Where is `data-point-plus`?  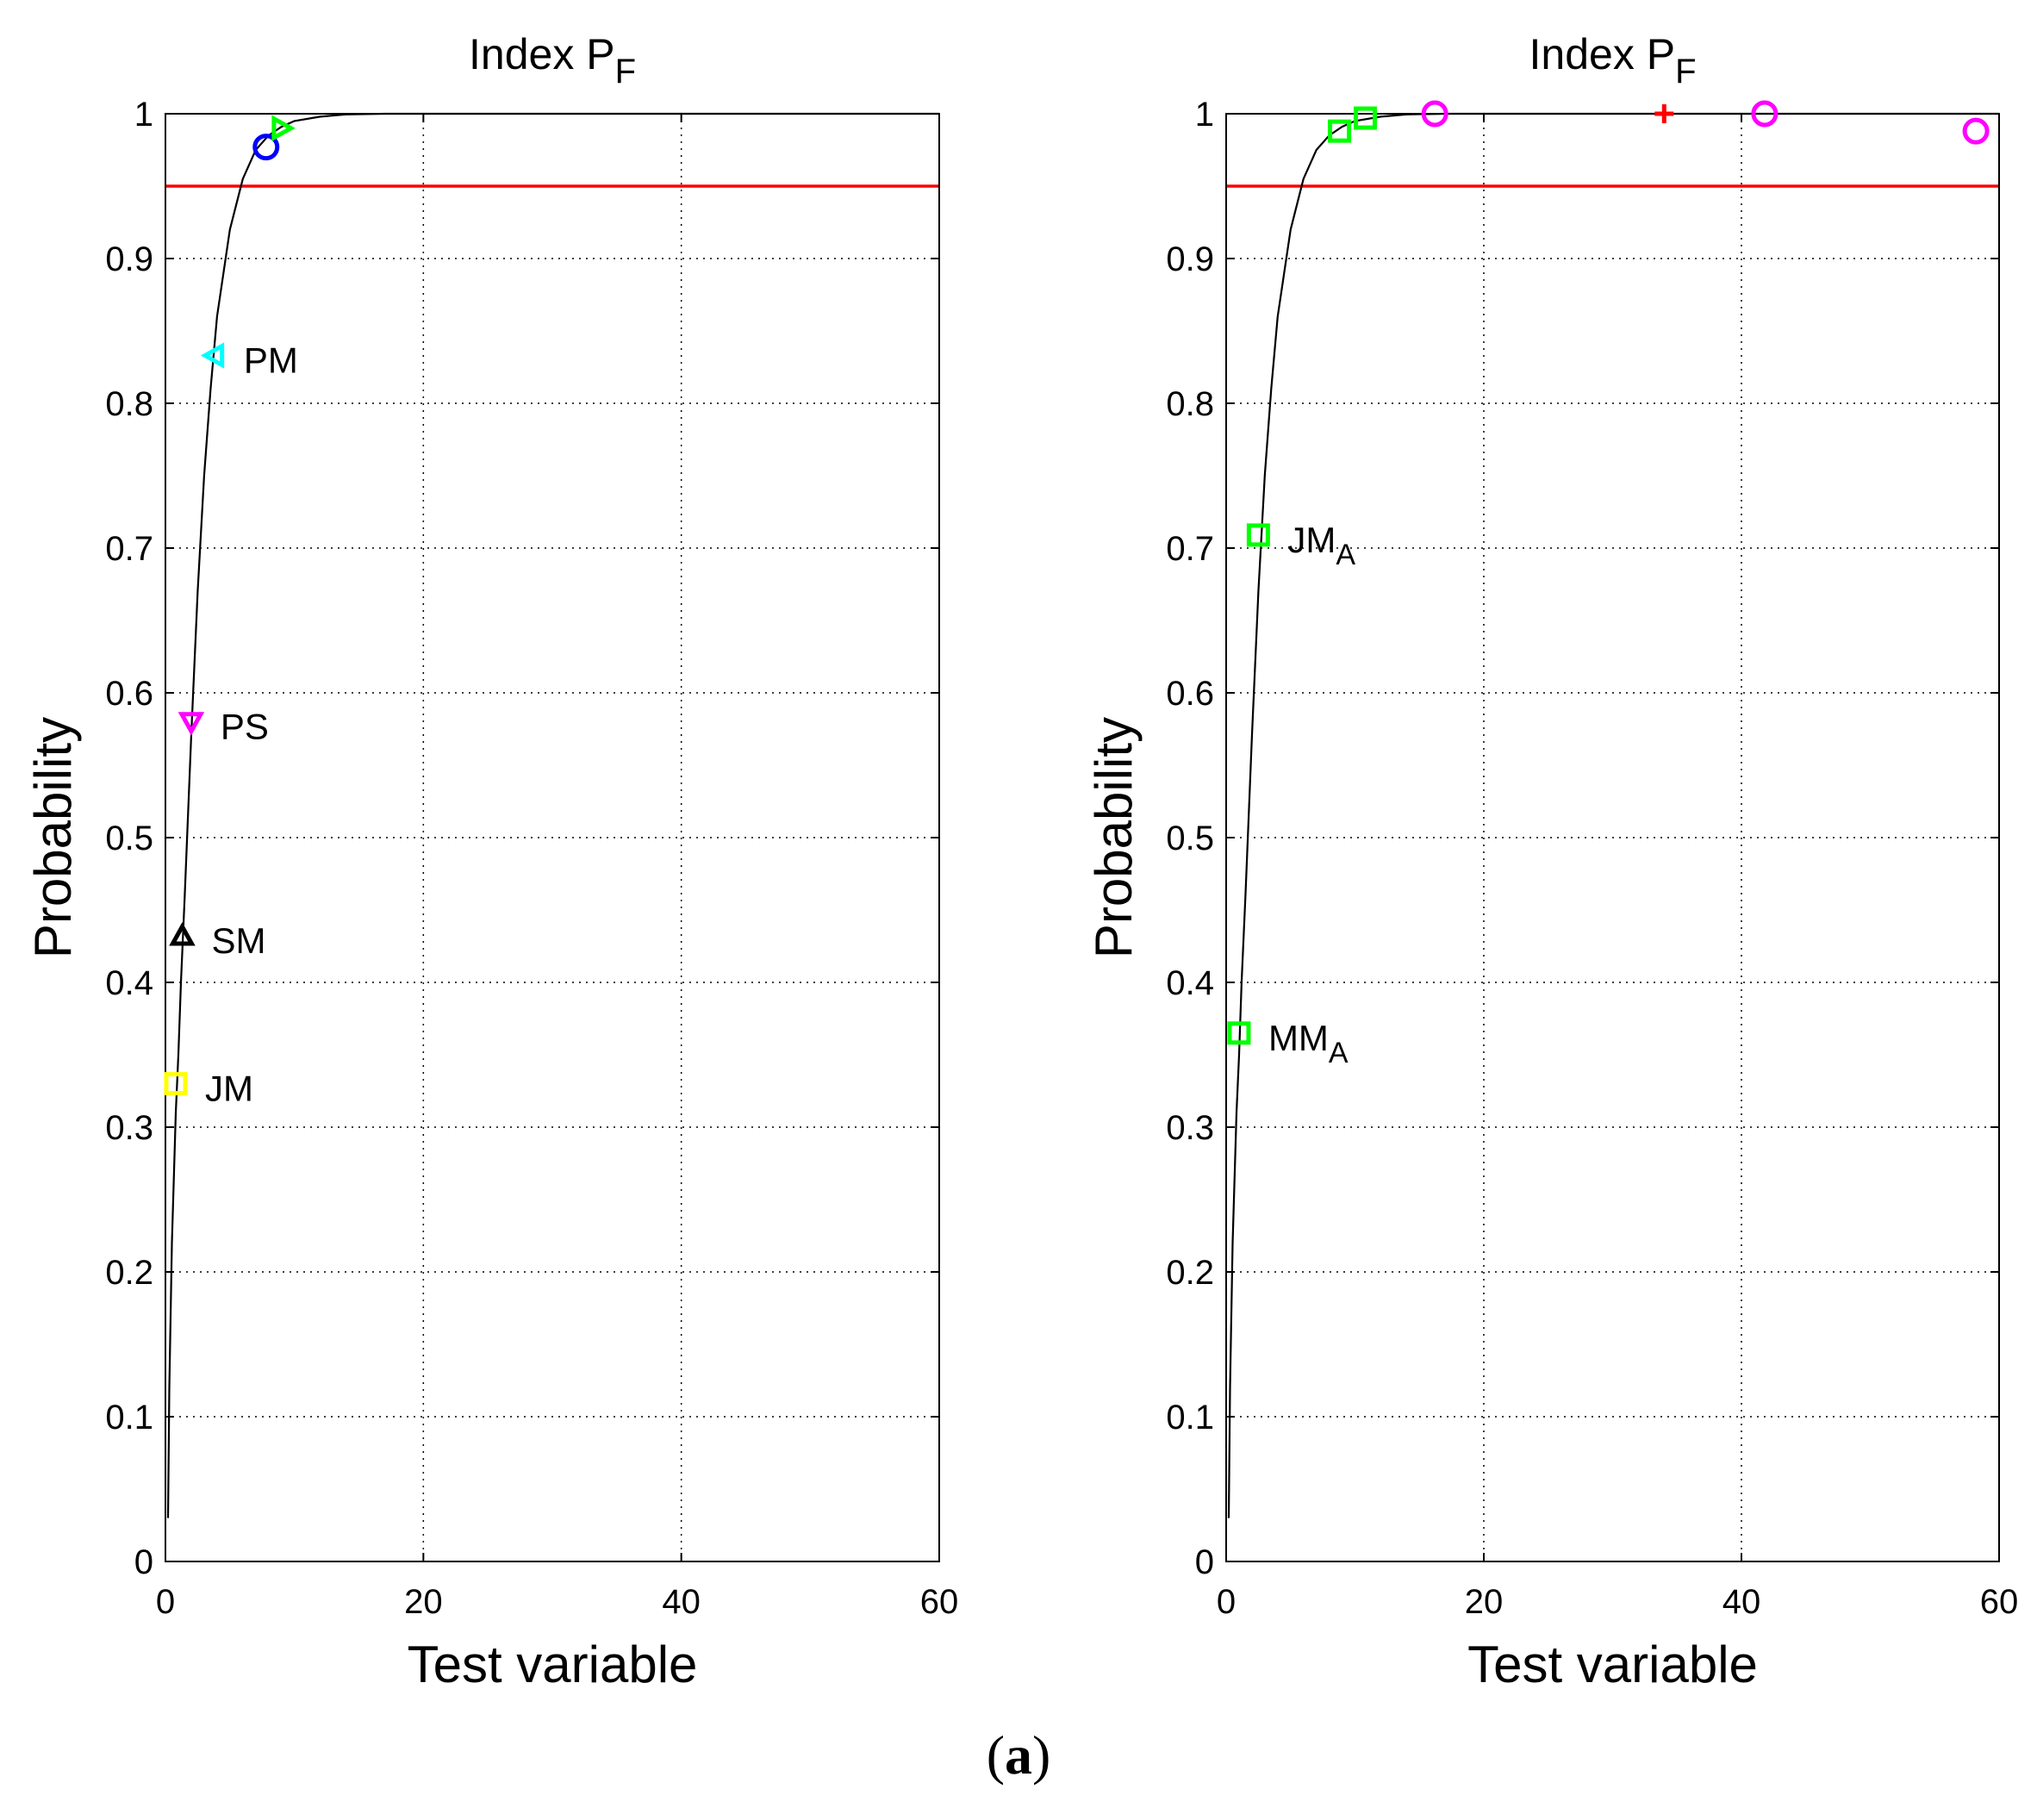 data-point-plus is located at coordinates (1664, 114).